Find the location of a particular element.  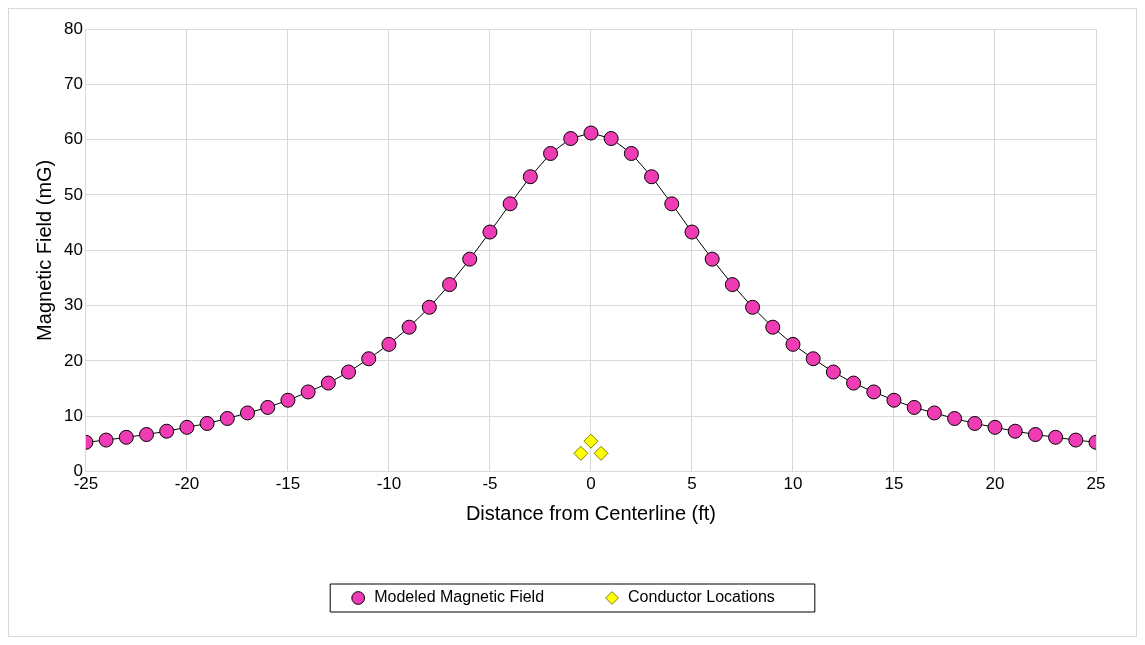

x-tick-label: 5 is located at coordinates (692, 484).